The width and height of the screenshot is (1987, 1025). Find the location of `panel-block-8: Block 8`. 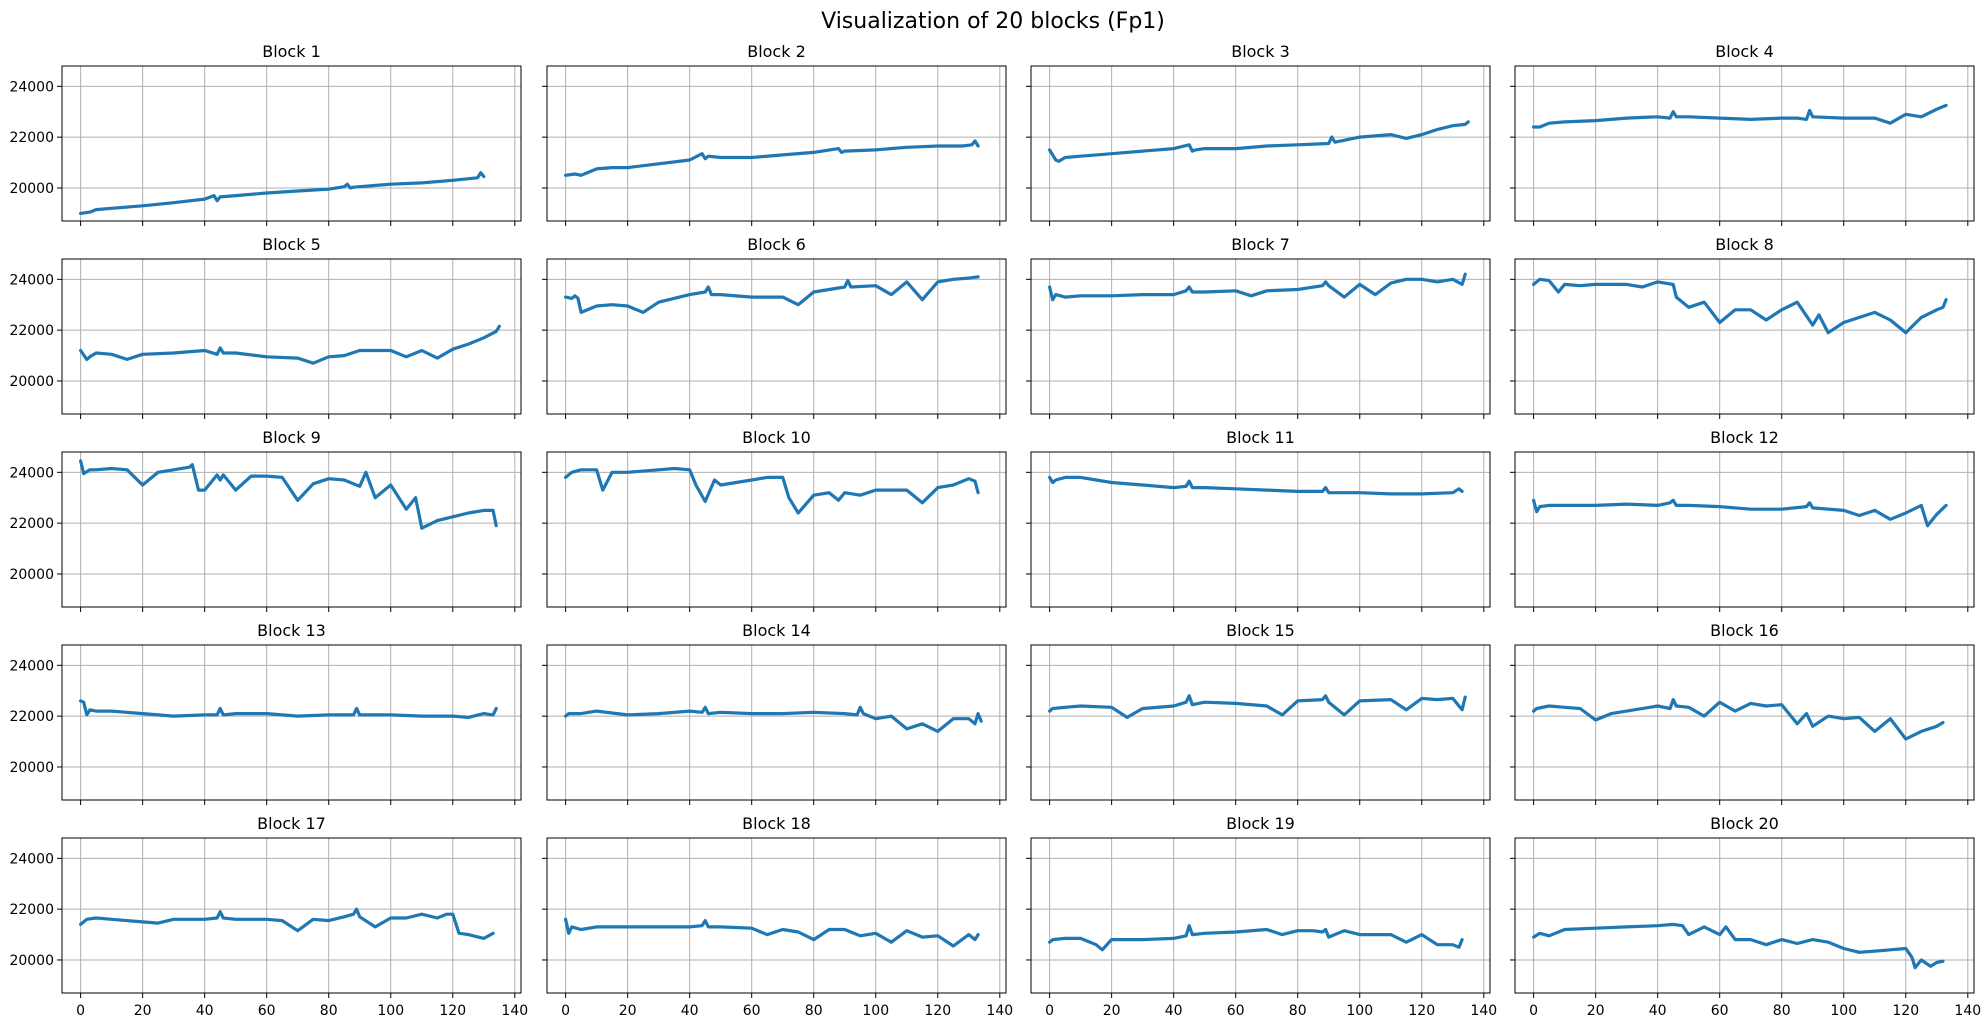

panel-block-8: Block 8 is located at coordinates (1742, 327).